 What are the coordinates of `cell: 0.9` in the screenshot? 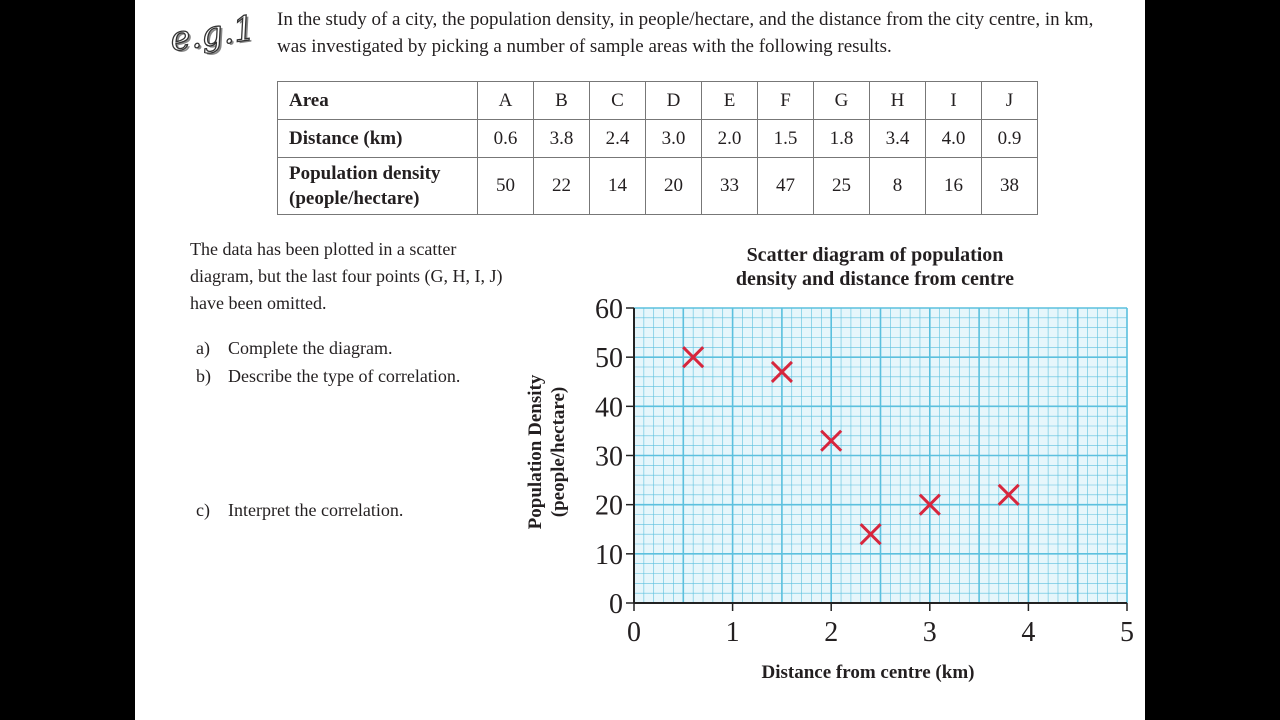 It's located at (1009, 138).